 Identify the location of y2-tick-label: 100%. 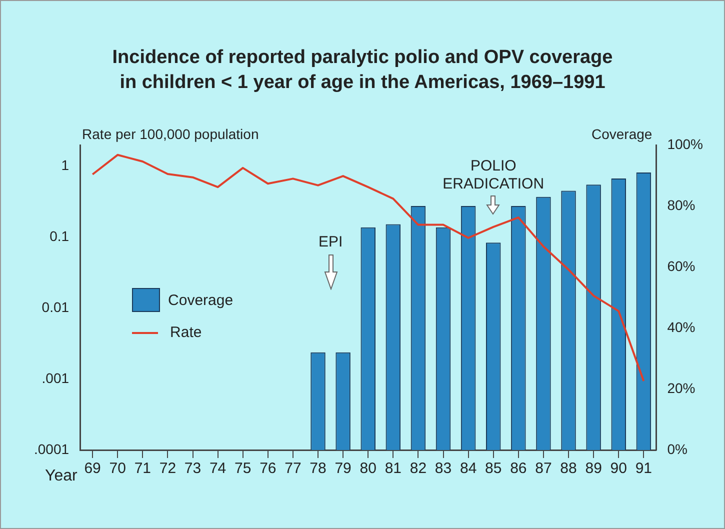
(685, 144).